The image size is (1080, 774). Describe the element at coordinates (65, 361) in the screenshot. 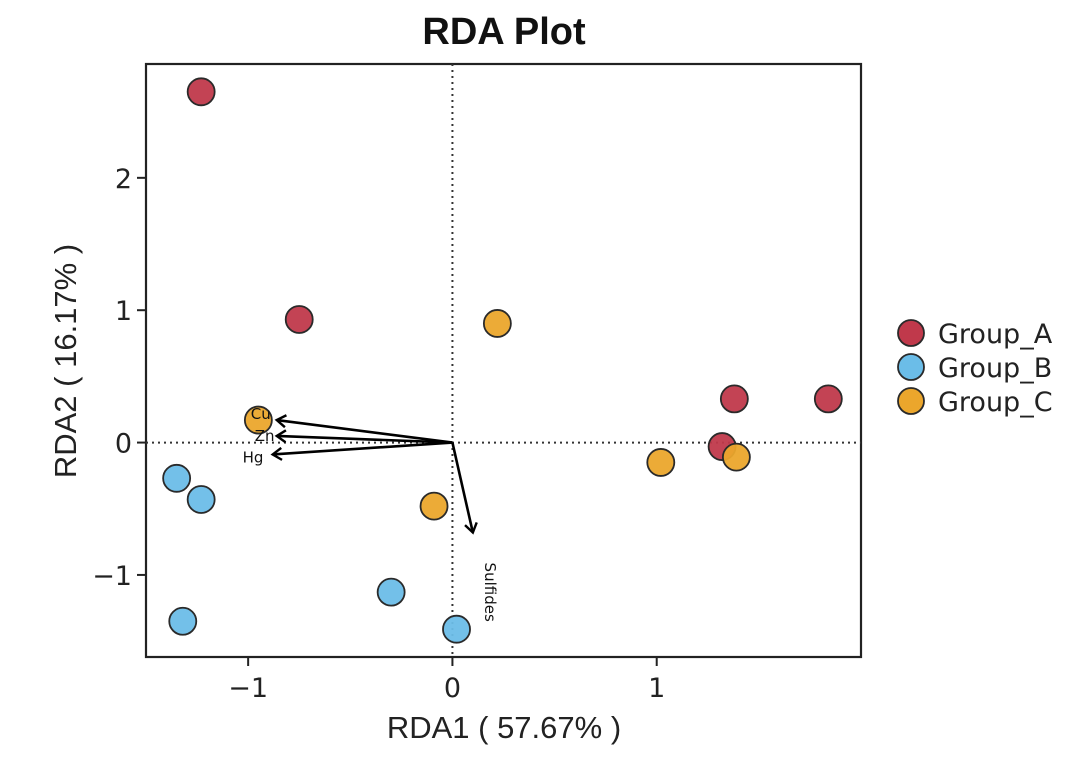

I see `y-axis-label: RDA2 ( 16.17% )` at that location.